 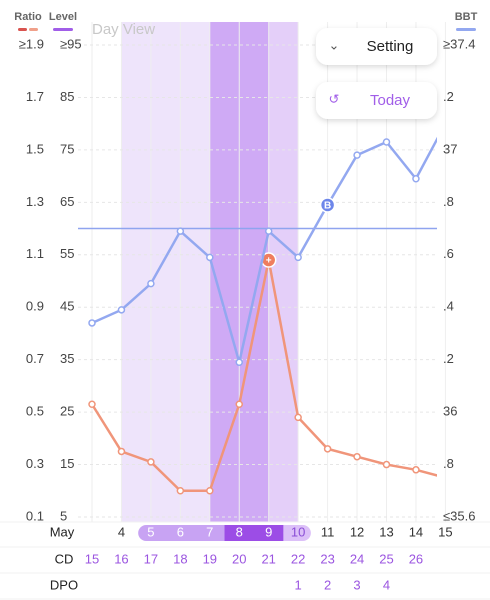 What do you see at coordinates (35, 253) in the screenshot?
I see `ratio-tick-label: 1.1` at bounding box center [35, 253].